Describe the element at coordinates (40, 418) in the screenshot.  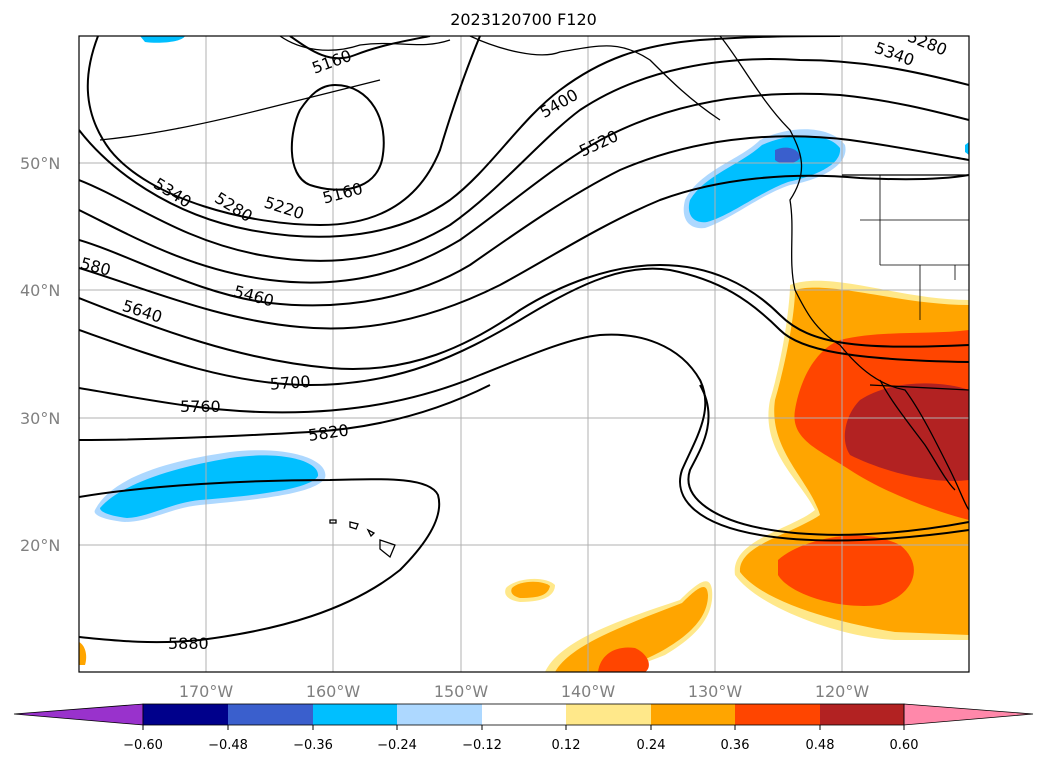
I see `lat-label-30n: 30°N` at that location.